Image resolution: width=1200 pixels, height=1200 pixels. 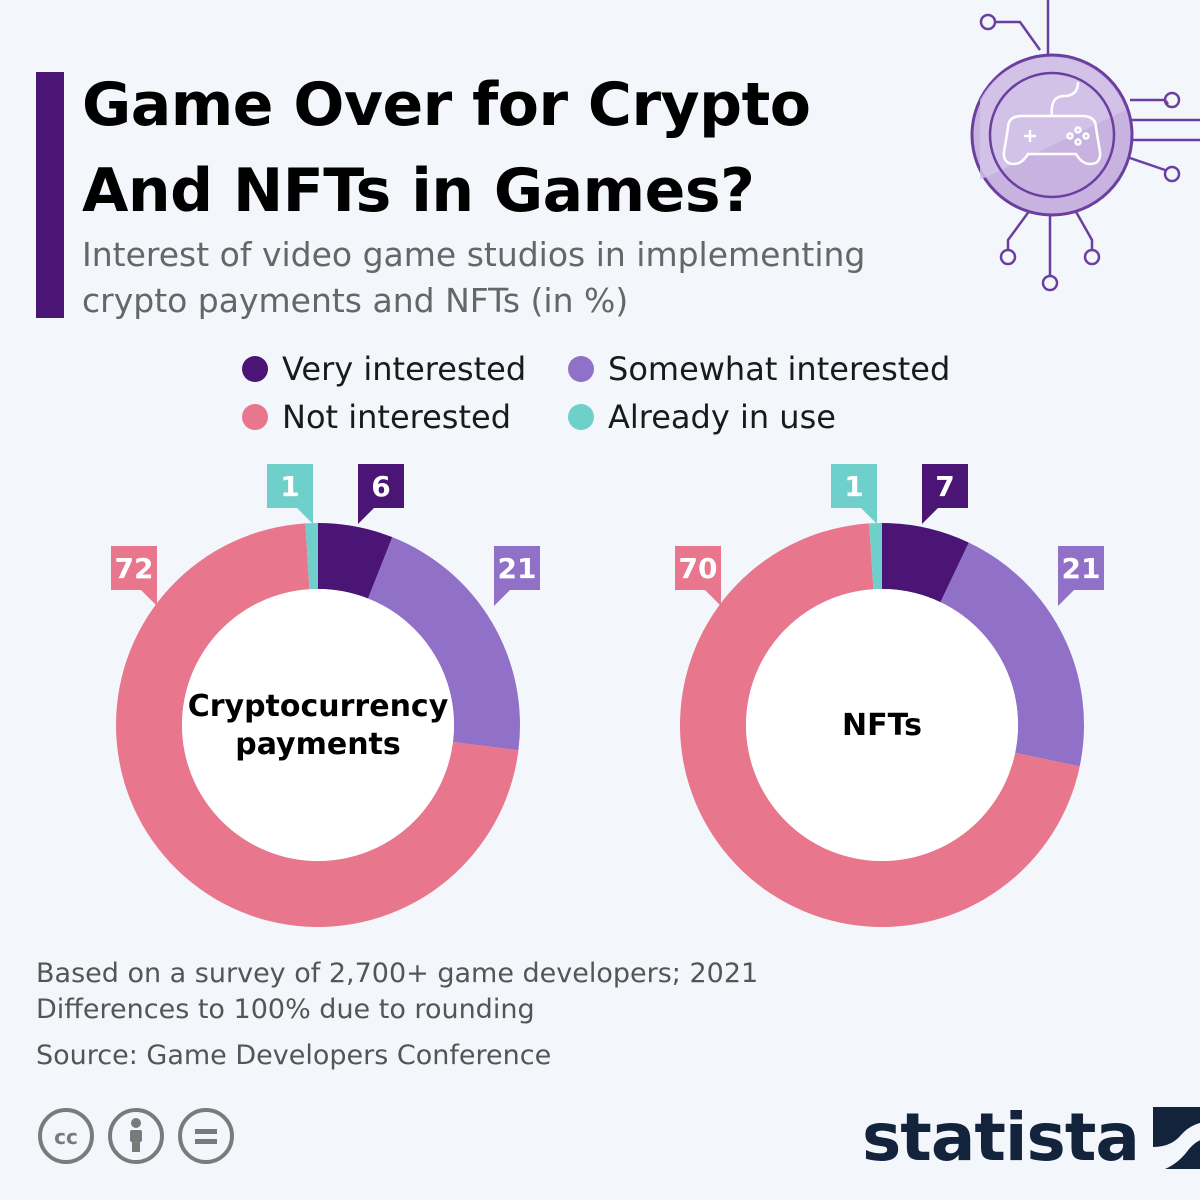 What do you see at coordinates (294, 1055) in the screenshot?
I see `source-note: Source: Game Developers Conference` at bounding box center [294, 1055].